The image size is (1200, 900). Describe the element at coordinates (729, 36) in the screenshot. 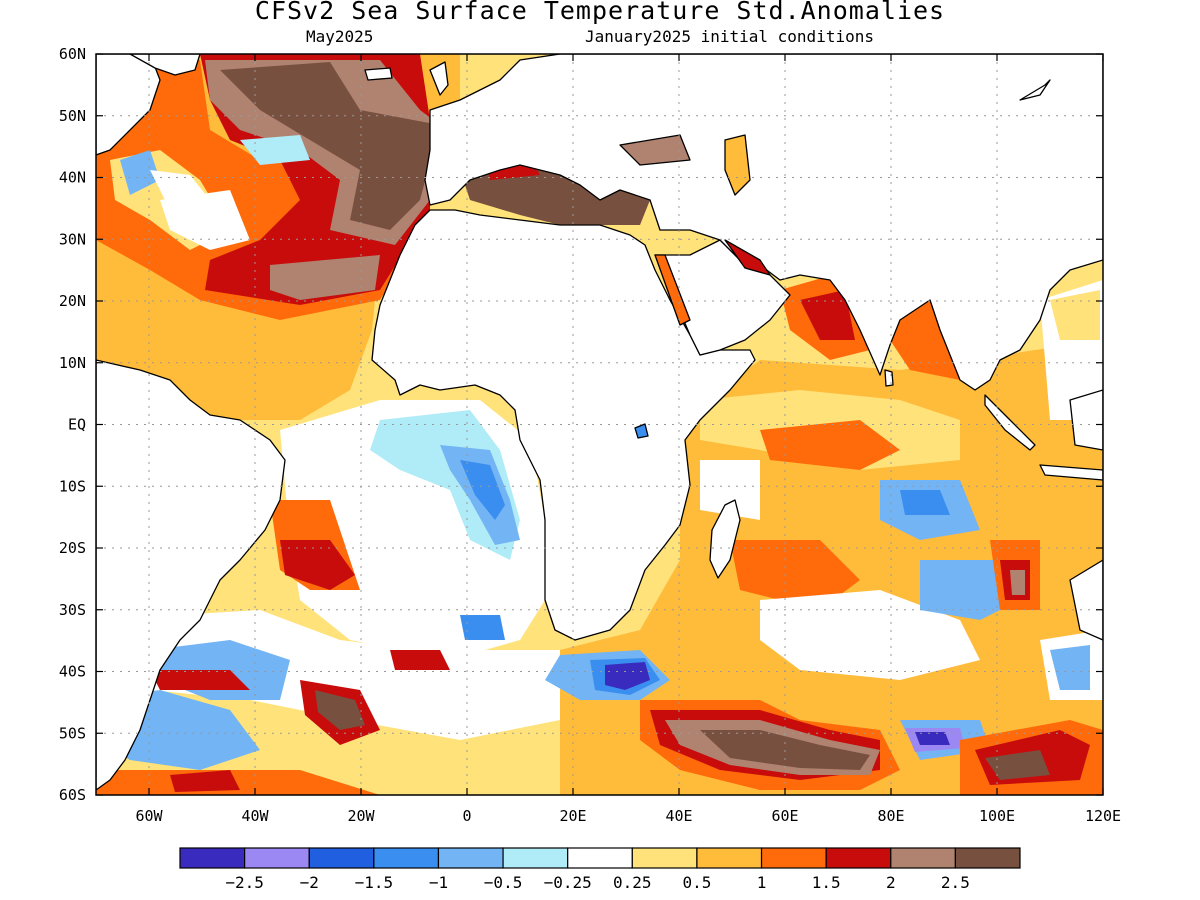

I see `initial-conditions-label: January2025 initial conditions` at that location.